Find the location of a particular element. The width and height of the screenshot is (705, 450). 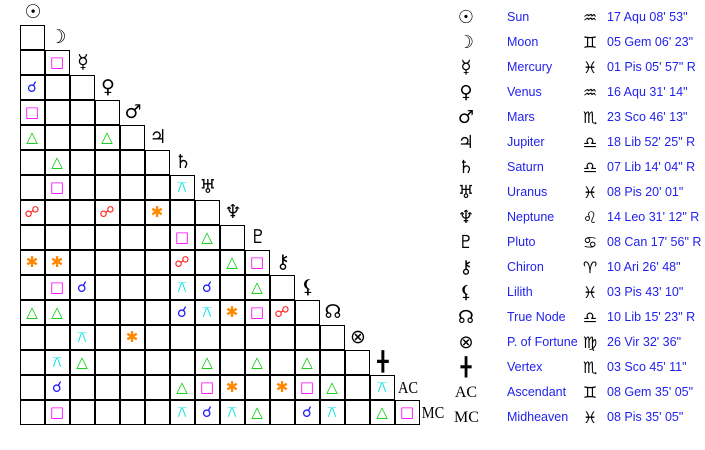

aspect-cell-venus-moon is located at coordinates (57, 87).